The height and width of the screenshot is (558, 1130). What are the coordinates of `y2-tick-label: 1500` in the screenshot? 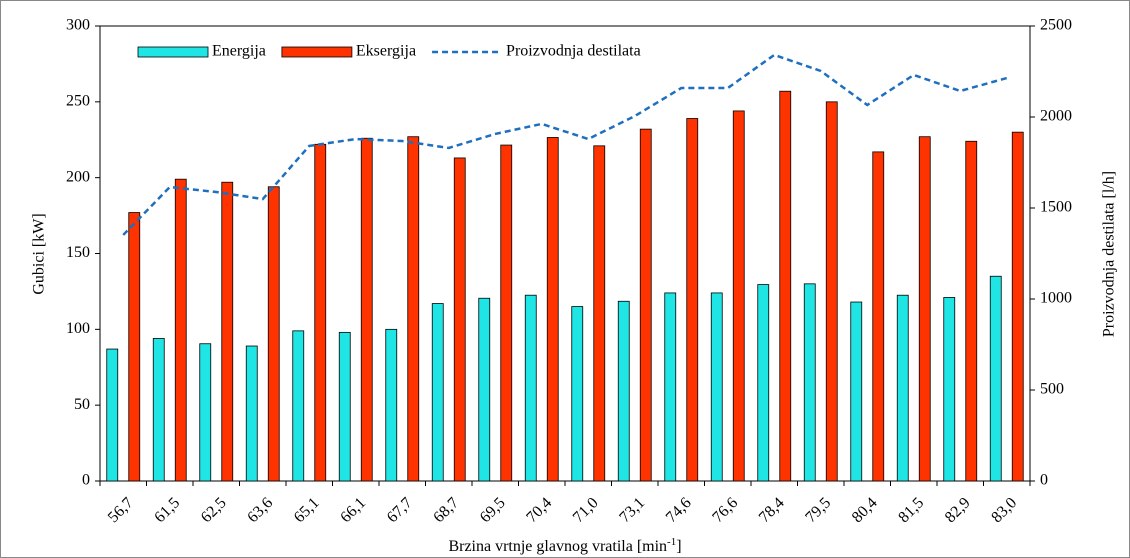 It's located at (1056, 207).